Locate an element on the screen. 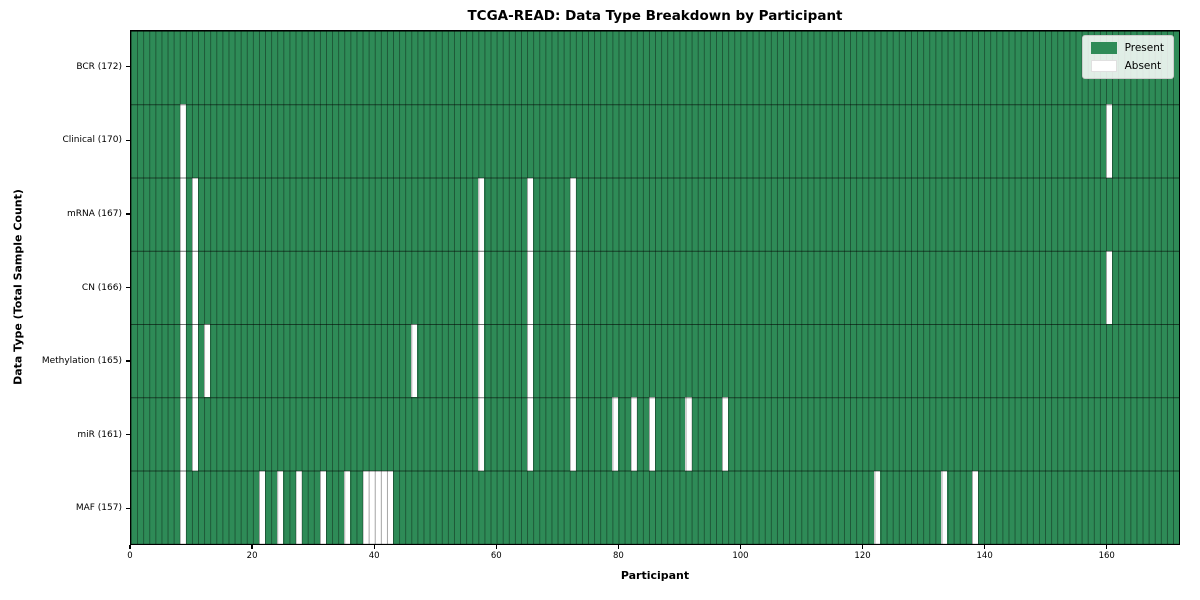  y-tick-label: Methylation (165) is located at coordinates (81, 361).